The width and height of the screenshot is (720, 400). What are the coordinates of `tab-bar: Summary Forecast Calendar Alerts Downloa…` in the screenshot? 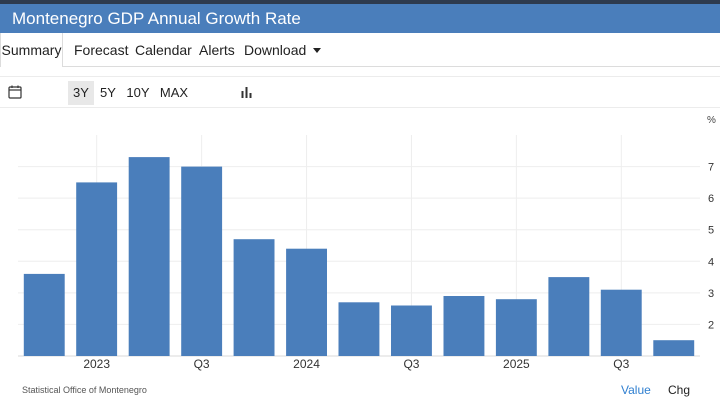 It's located at (360, 50).